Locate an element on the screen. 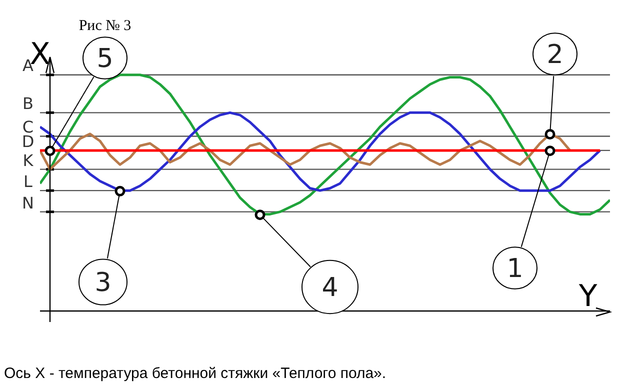 Image resolution: width=640 pixels, height=387 pixels. text: Ось X - температура бетонной стяжки «Теплого пола». is located at coordinates (195, 373).